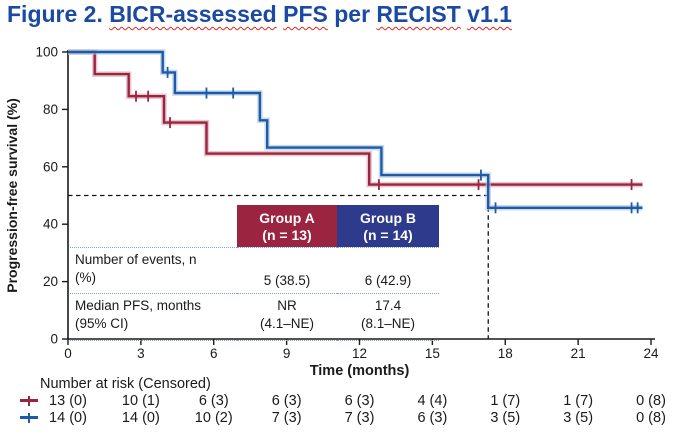 Image resolution: width=679 pixels, height=441 pixels. What do you see at coordinates (68, 401) in the screenshot?
I see `risk-value: 13 (0)` at bounding box center [68, 401].